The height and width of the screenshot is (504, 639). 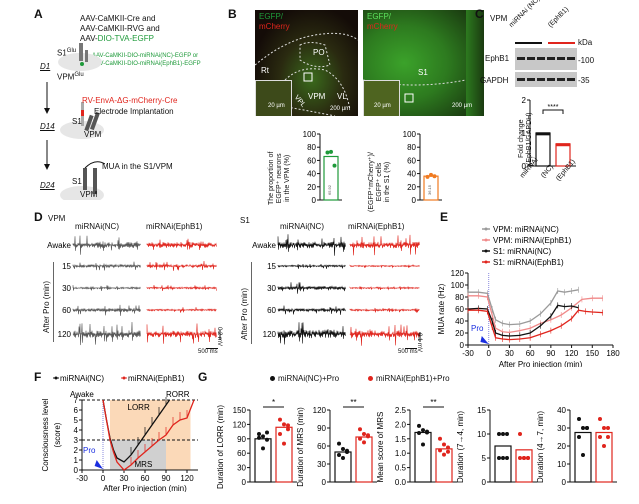 I want to click on inset-scale-label: 20 µm, so click(x=276, y=106).